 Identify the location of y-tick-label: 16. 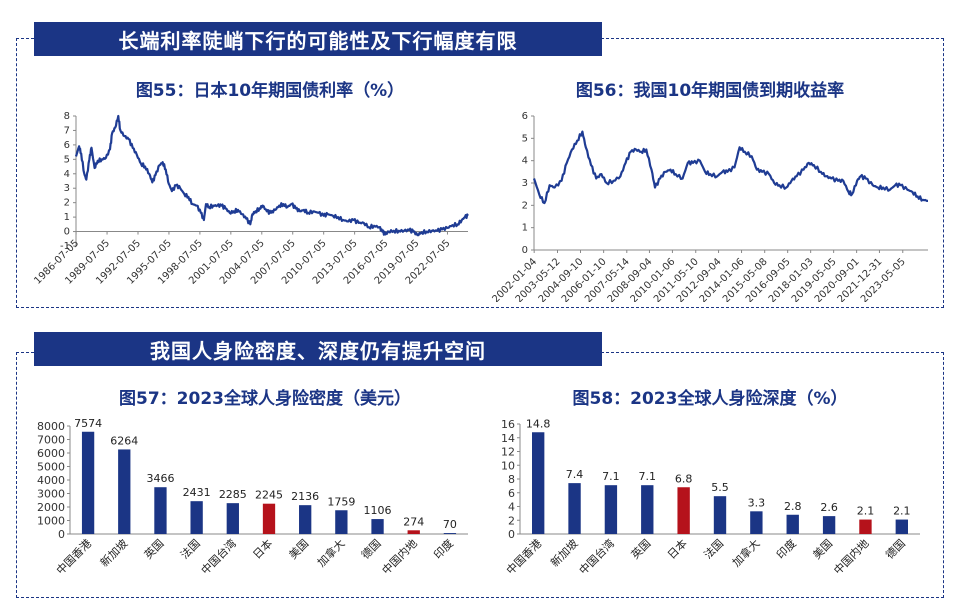
(508, 424).